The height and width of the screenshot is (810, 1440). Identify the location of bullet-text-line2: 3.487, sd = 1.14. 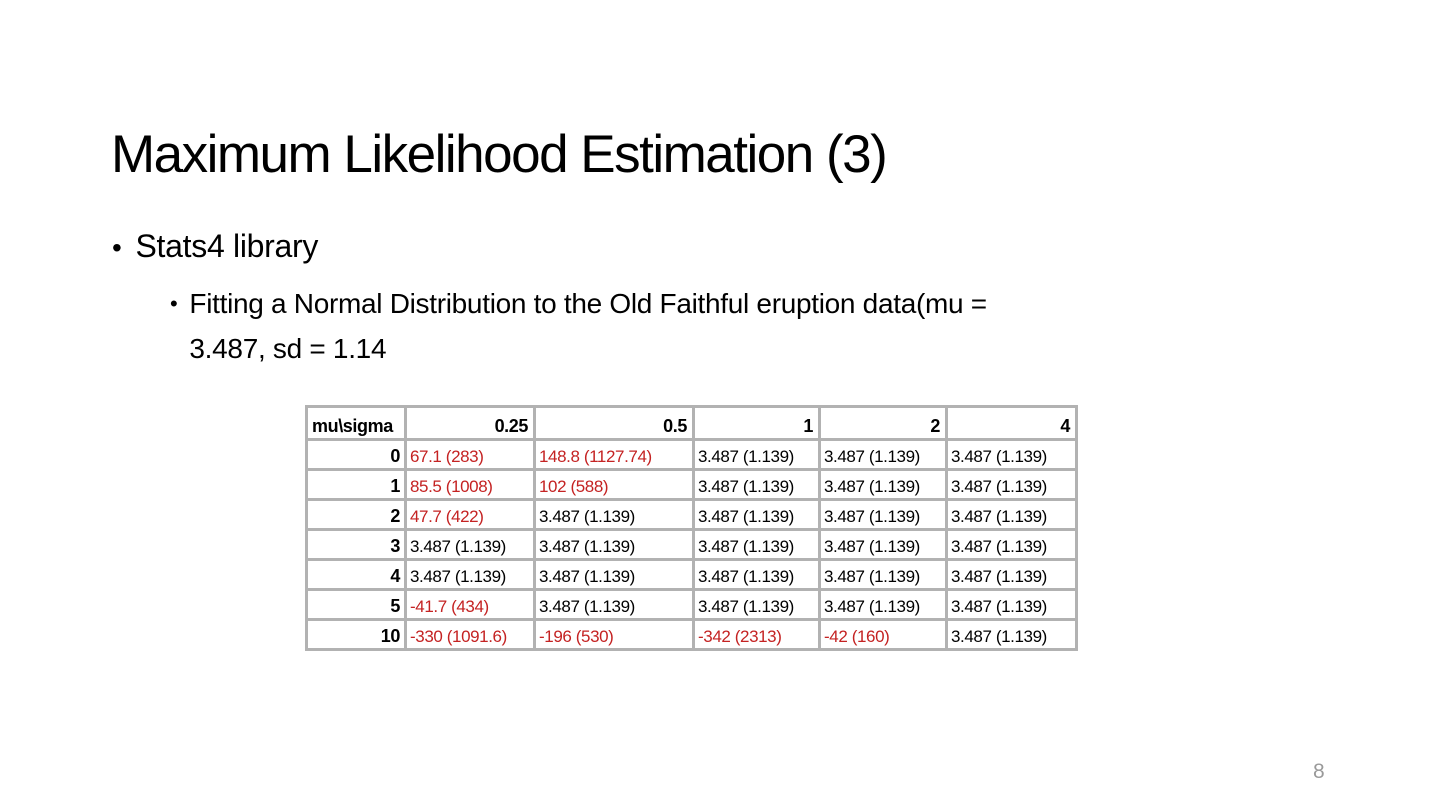
(288, 348).